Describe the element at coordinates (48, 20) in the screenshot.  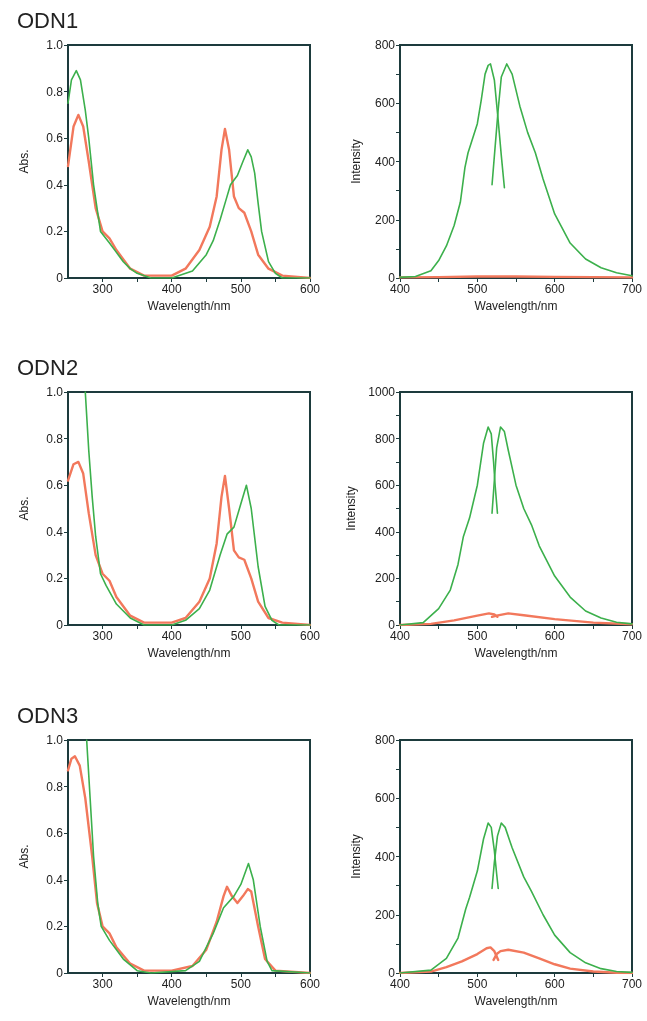
I see `chart-title: ODN1` at that location.